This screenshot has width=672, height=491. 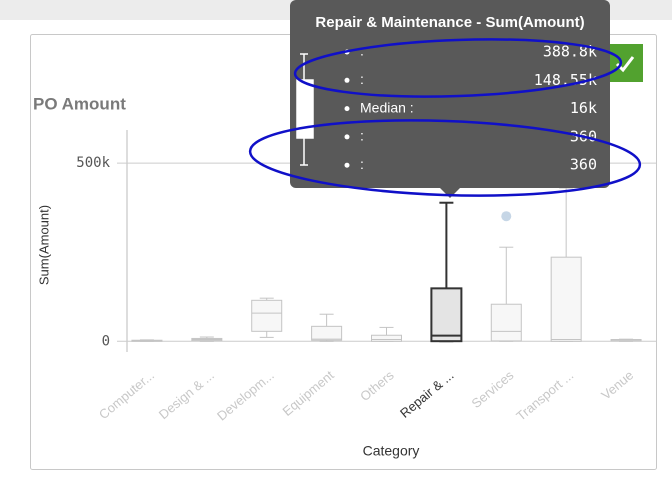 What do you see at coordinates (583, 108) in the screenshot?
I see `tooltip-row-value: 16k` at bounding box center [583, 108].